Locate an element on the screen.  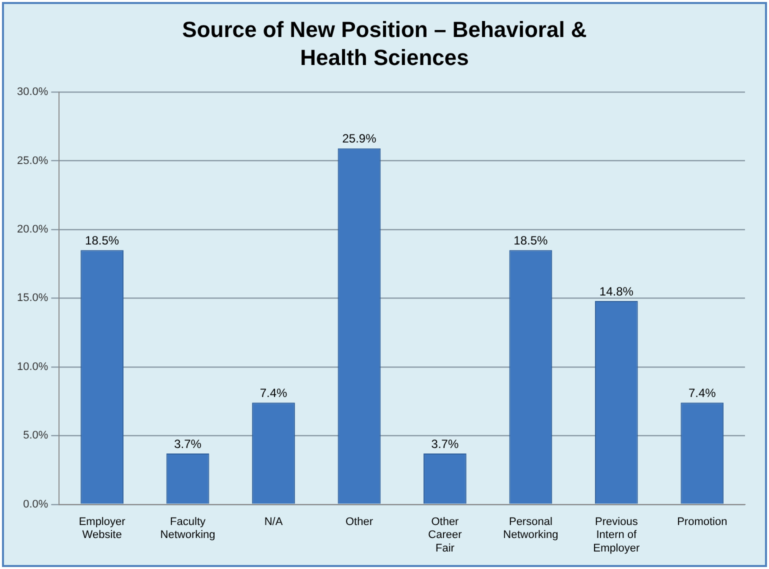
x-tick-label: Faculty Networking is located at coordinates (188, 529).